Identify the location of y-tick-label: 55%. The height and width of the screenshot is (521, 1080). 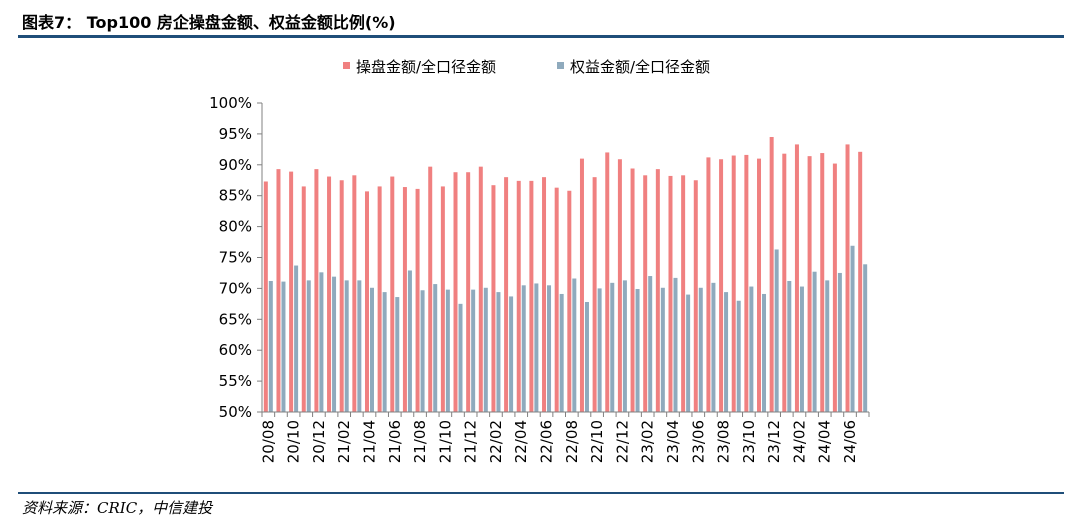
(235, 381).